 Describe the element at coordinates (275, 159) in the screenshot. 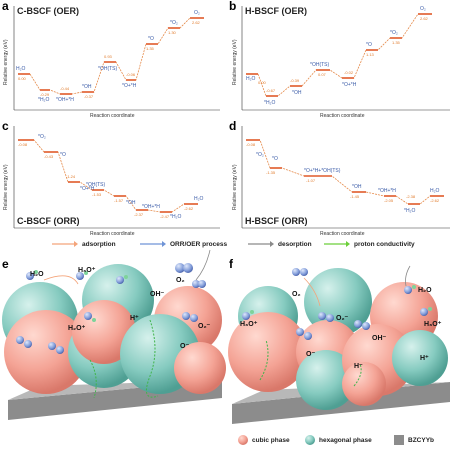

I see `panel-d-state-2: *O` at that location.